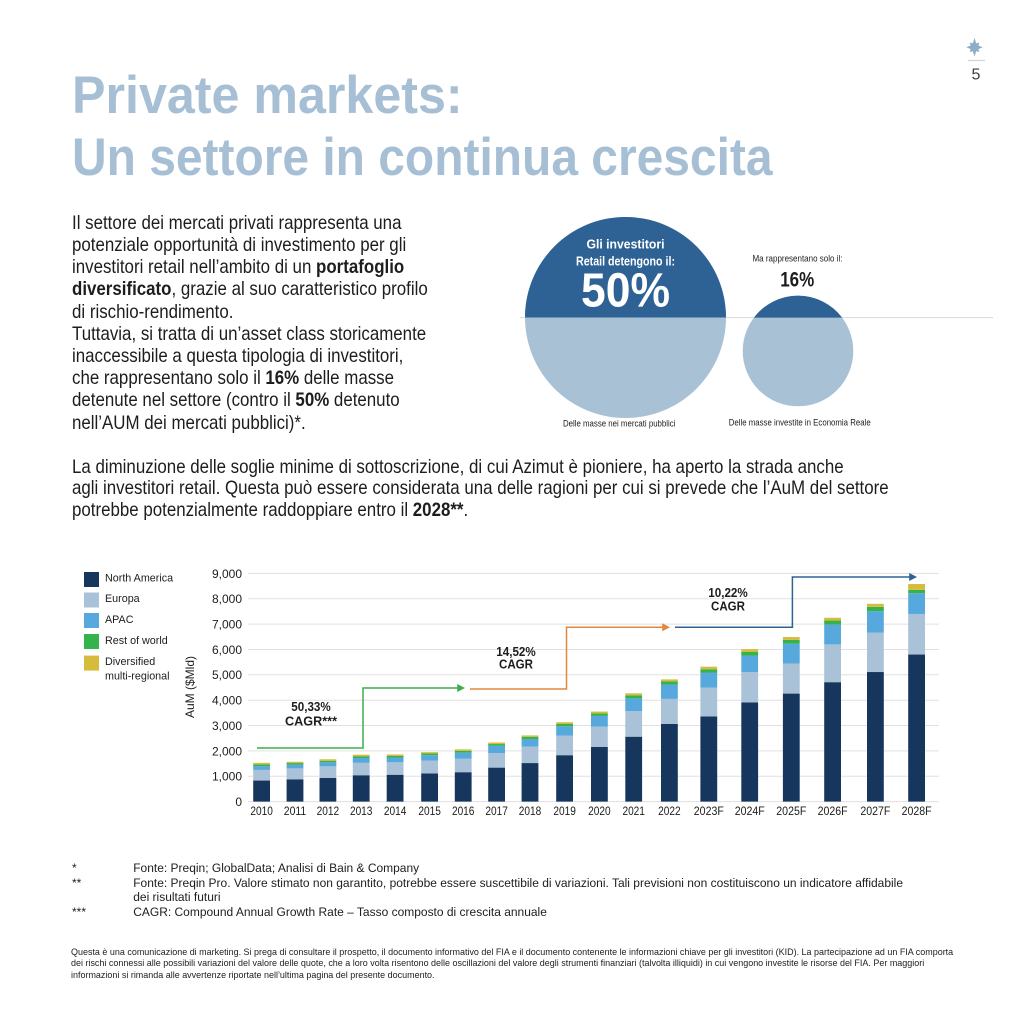 This screenshot has width=1024, height=1024. Describe the element at coordinates (122, 599) in the screenshot. I see `svg-text: Europa` at that location.